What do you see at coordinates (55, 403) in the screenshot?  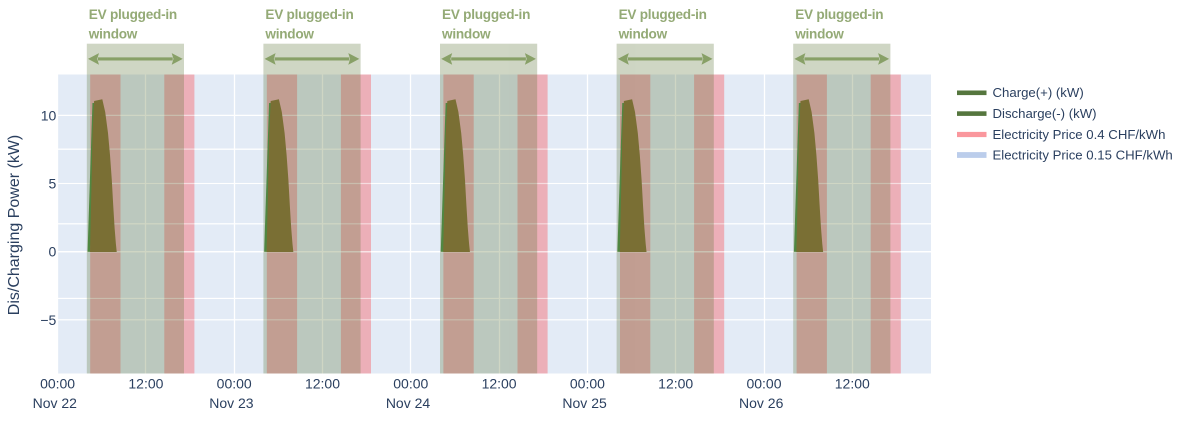 I see `svg-text: Nov 22` at bounding box center [55, 403].